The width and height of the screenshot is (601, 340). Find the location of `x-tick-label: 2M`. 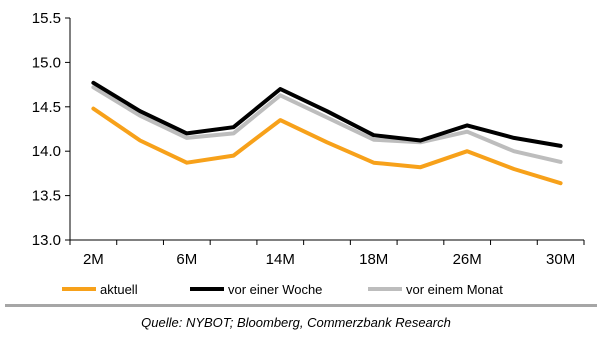

x-tick-label: 2M is located at coordinates (93, 259).